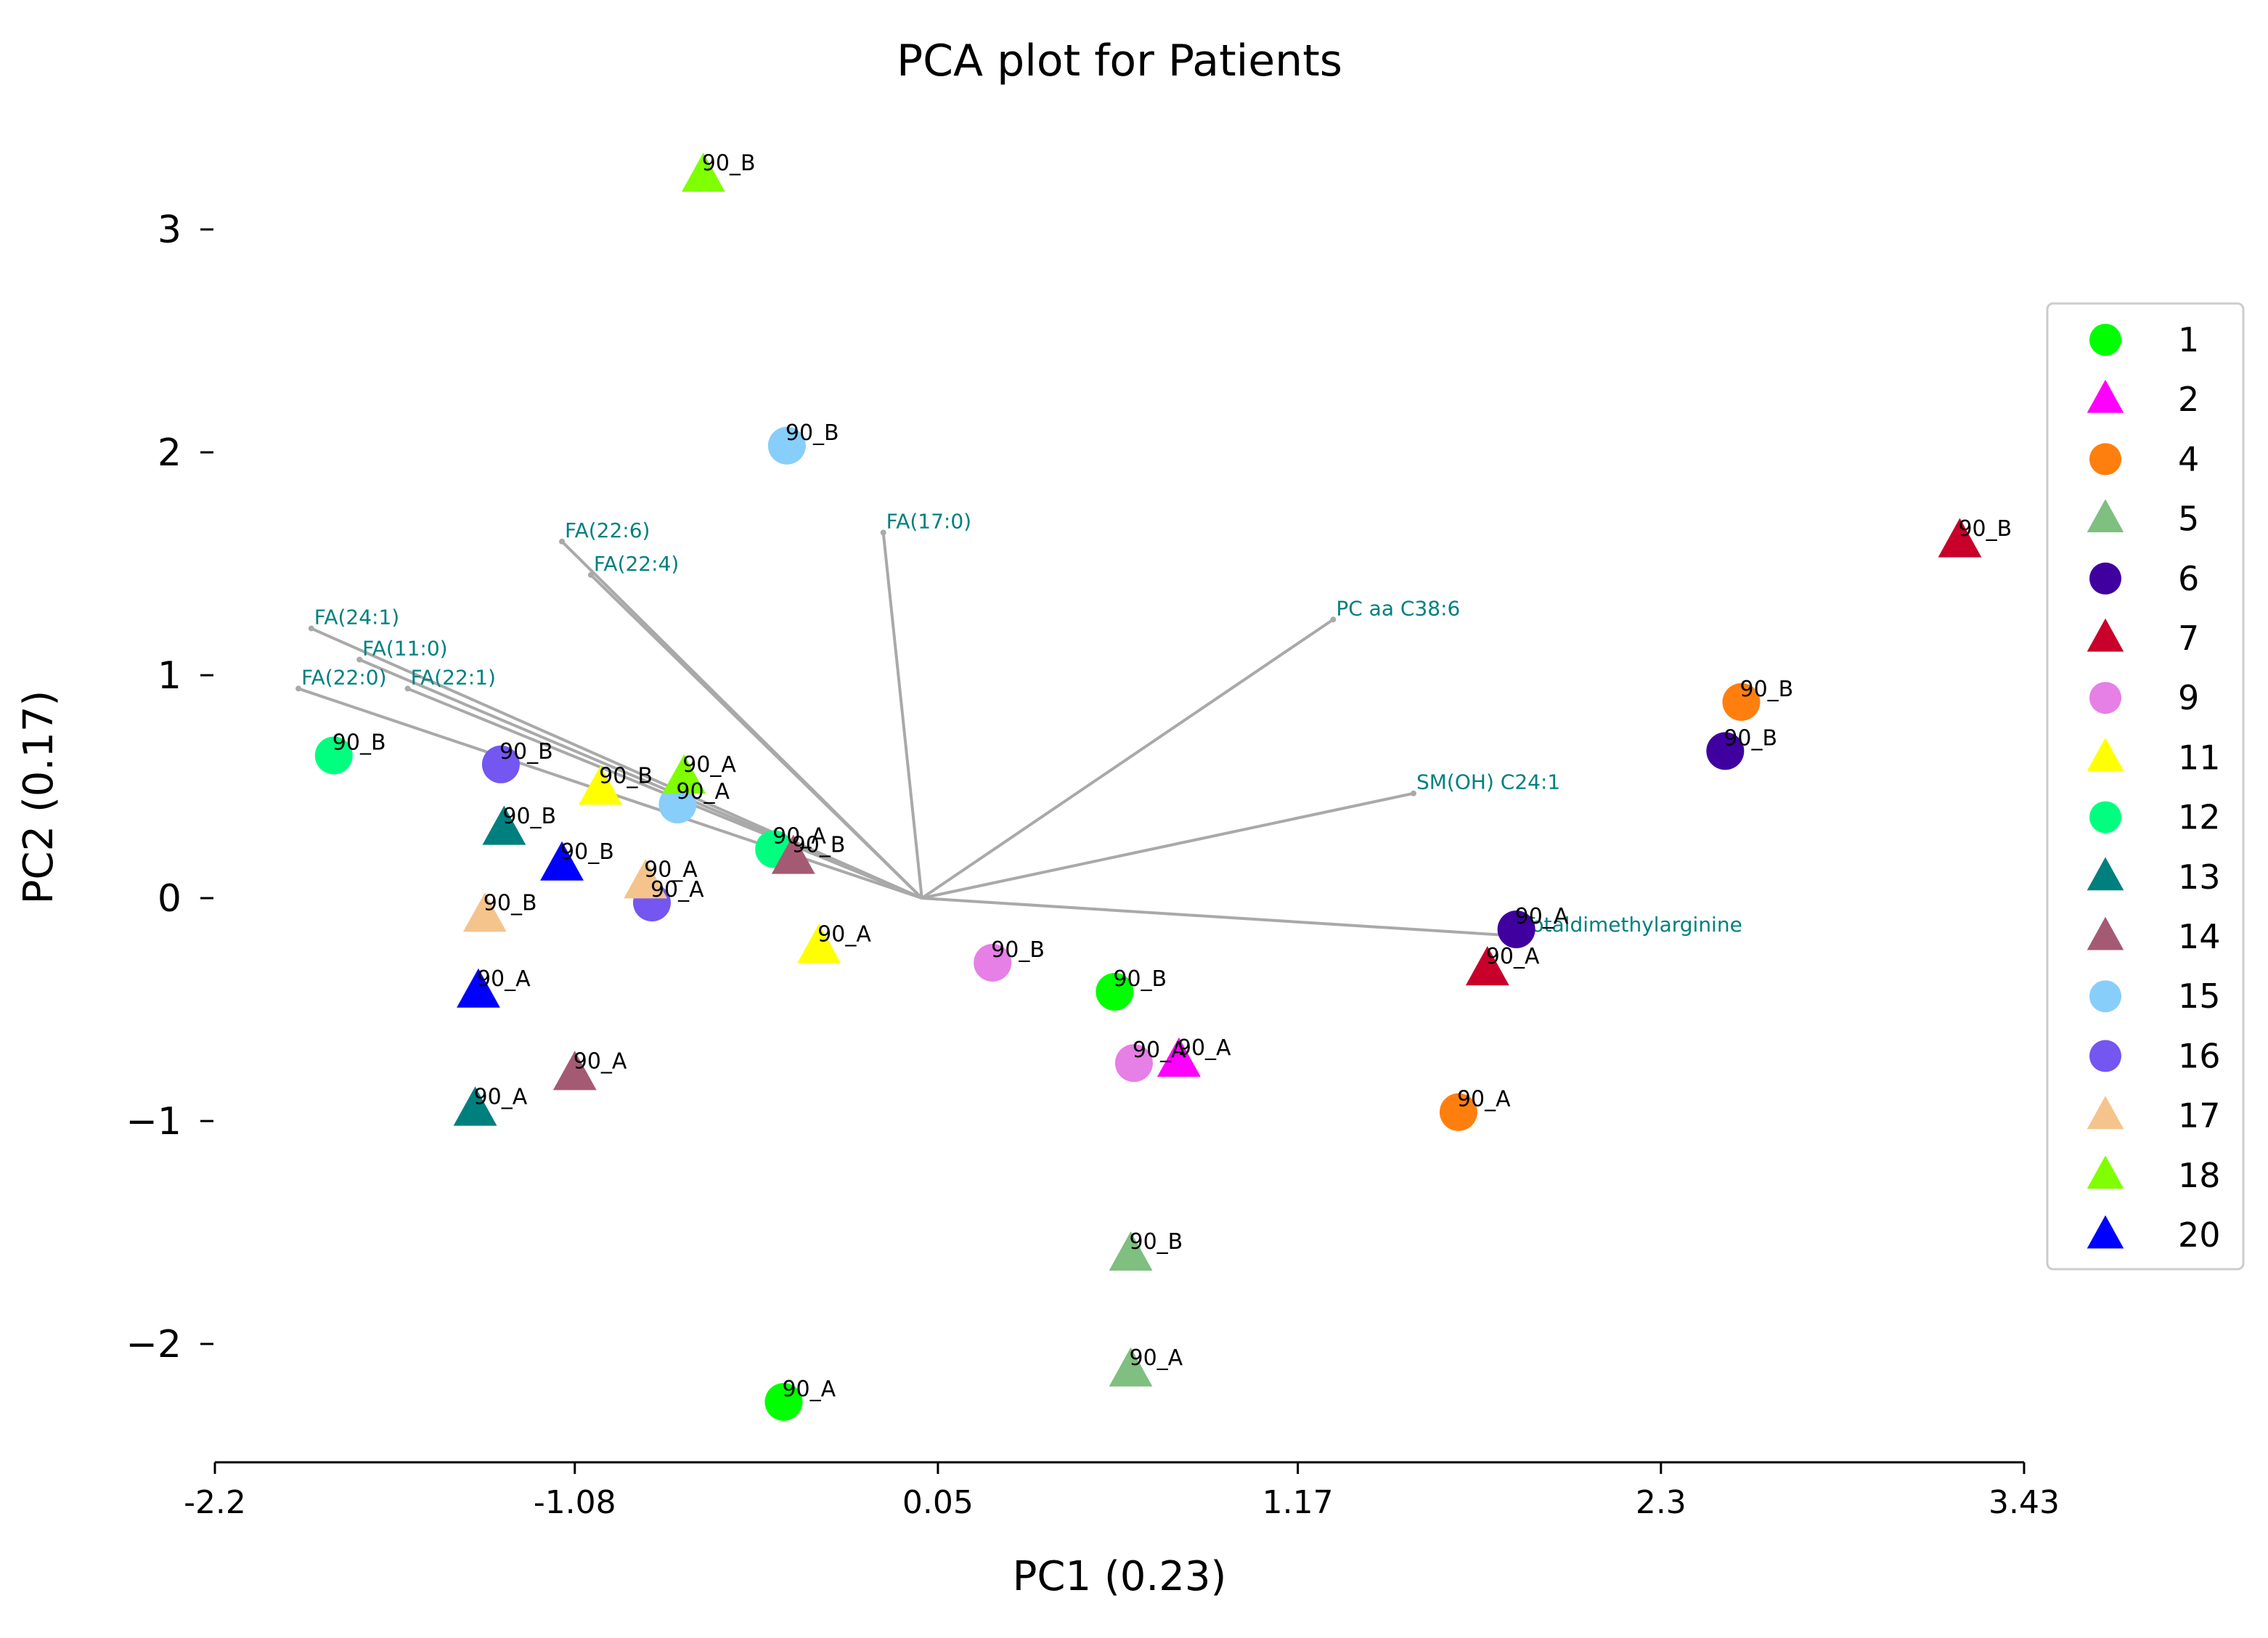  What do you see at coordinates (169, 899) in the screenshot?
I see `y-tick-label: 0` at bounding box center [169, 899].